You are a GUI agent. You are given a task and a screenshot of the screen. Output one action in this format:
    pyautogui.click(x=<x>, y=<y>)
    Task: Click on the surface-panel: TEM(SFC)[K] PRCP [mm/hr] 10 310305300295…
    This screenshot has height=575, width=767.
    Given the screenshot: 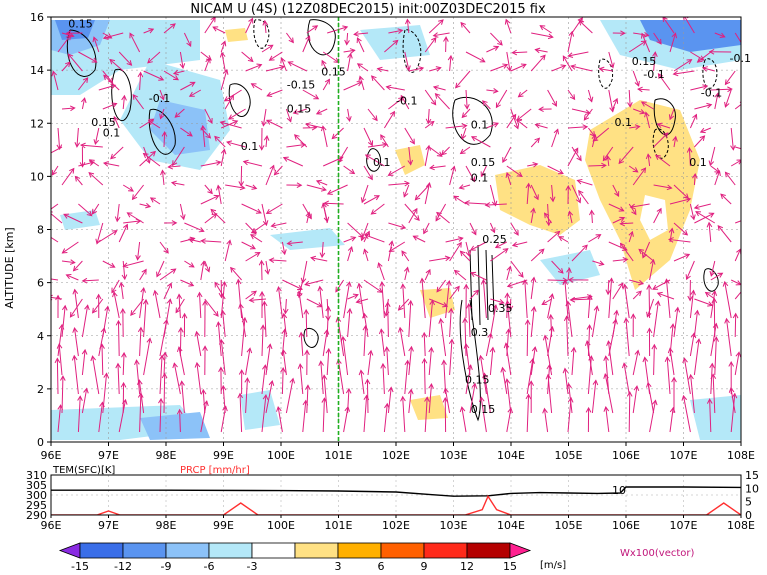 What is the action you would take?
    pyautogui.click(x=392, y=498)
    